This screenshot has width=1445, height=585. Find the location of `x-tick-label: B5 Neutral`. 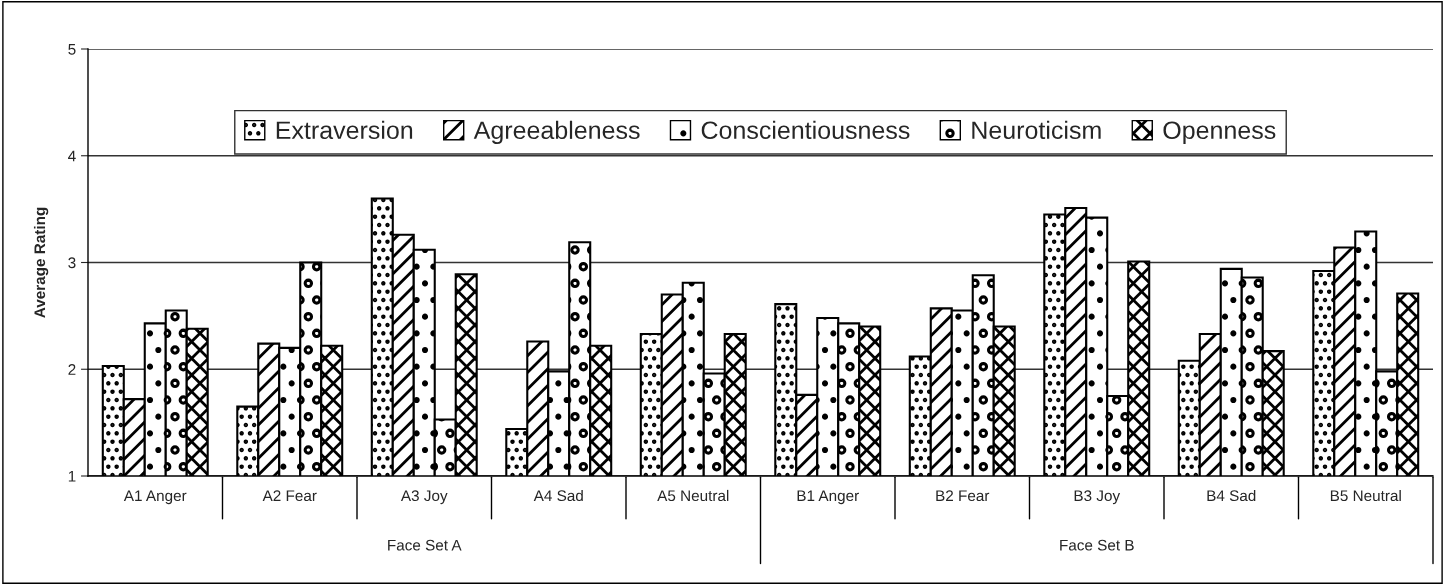

x-tick-label: B5 Neutral is located at coordinates (1365, 495).